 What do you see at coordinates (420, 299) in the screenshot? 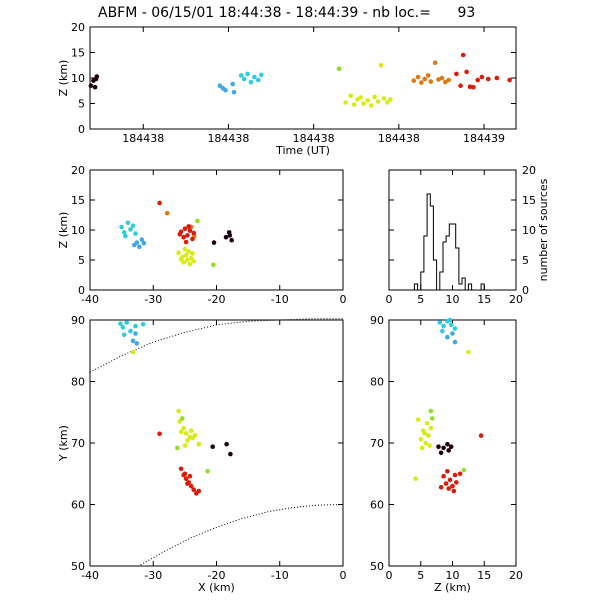
I see `x-tick-label: 5` at bounding box center [420, 299].